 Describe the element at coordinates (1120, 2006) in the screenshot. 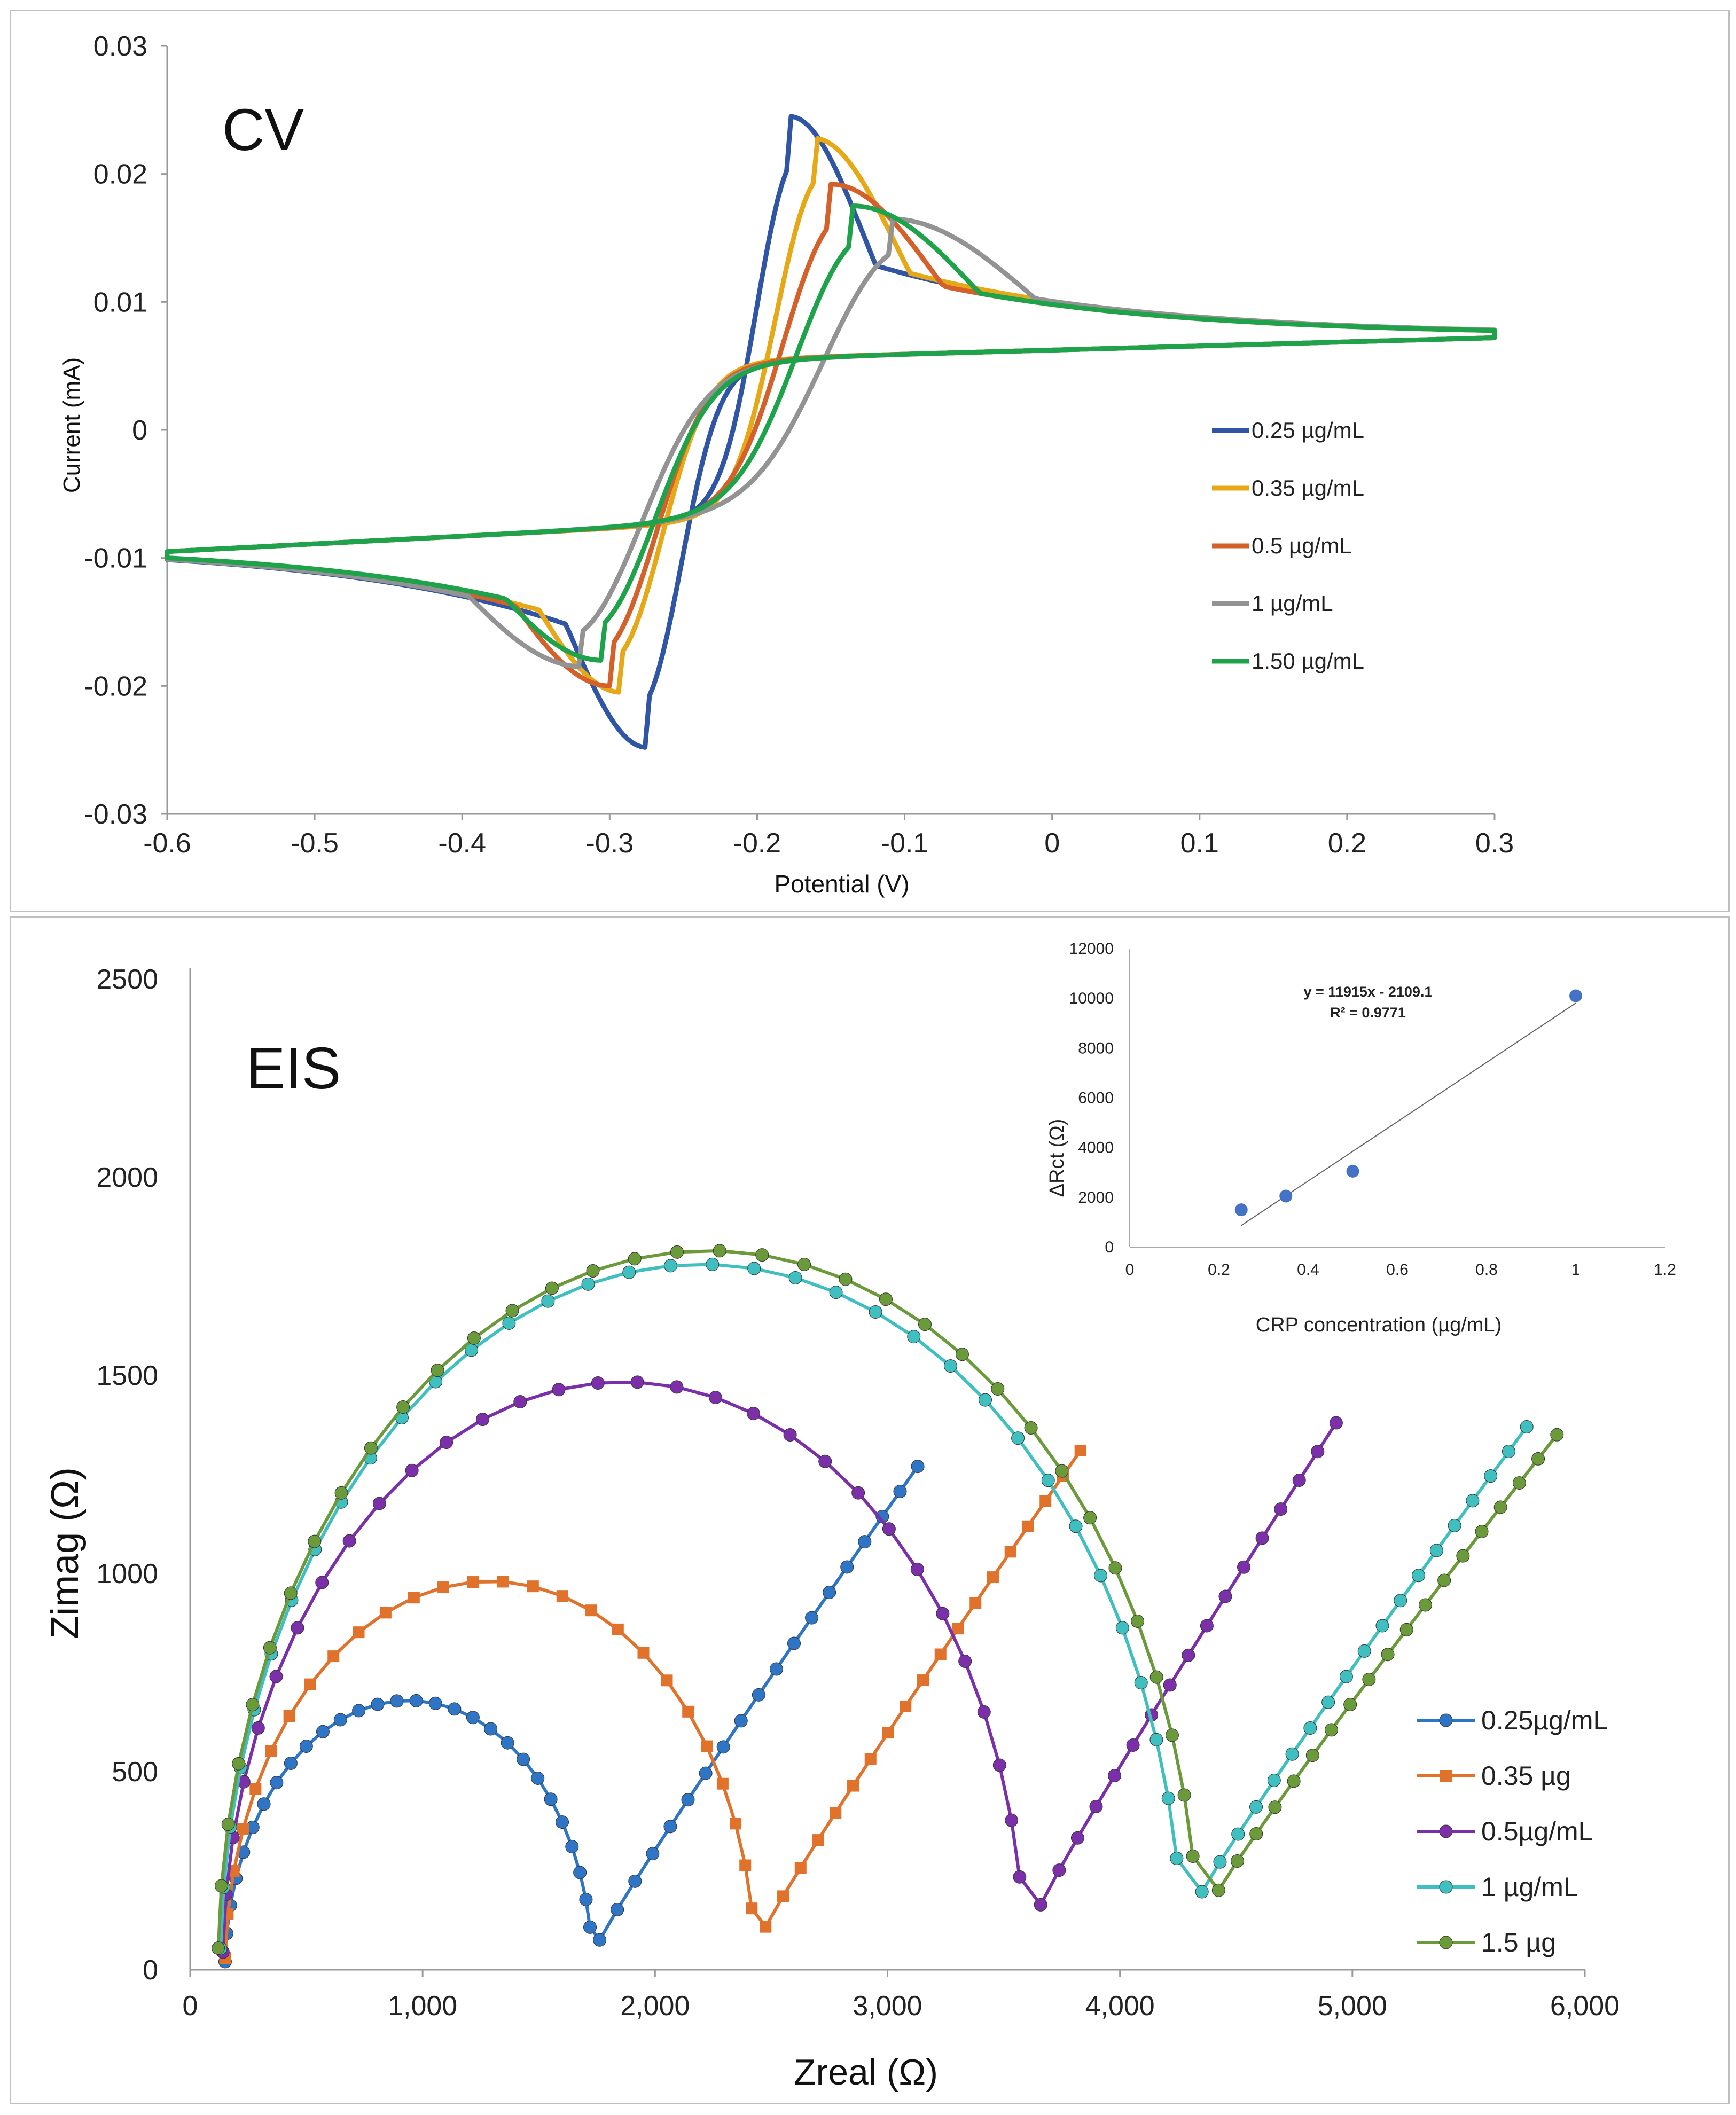

I see `eis-x-tick-label: 4,000` at that location.